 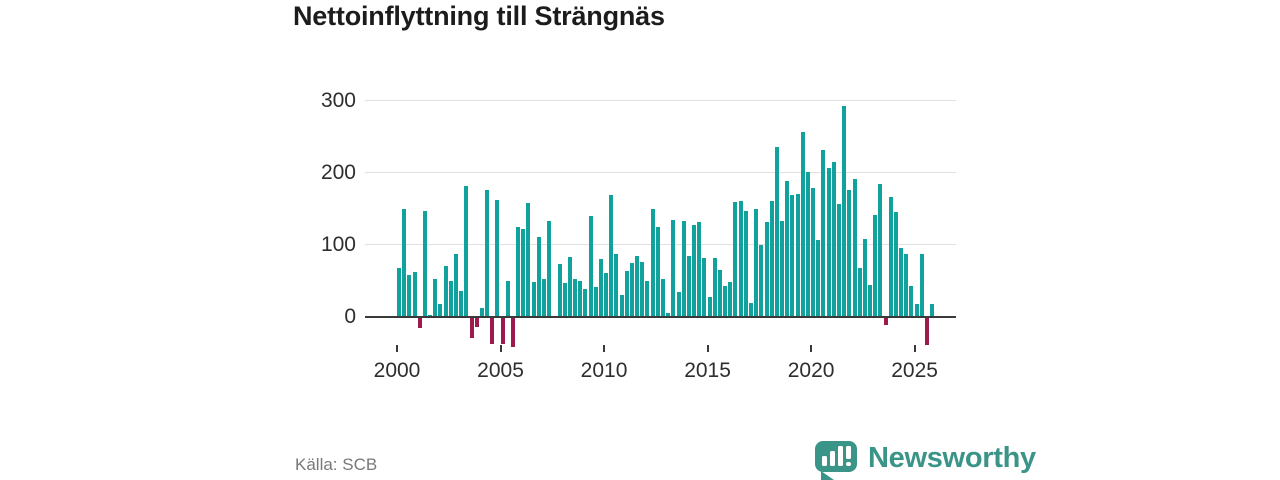 I want to click on x-axis-baseline, so click(x=660, y=317).